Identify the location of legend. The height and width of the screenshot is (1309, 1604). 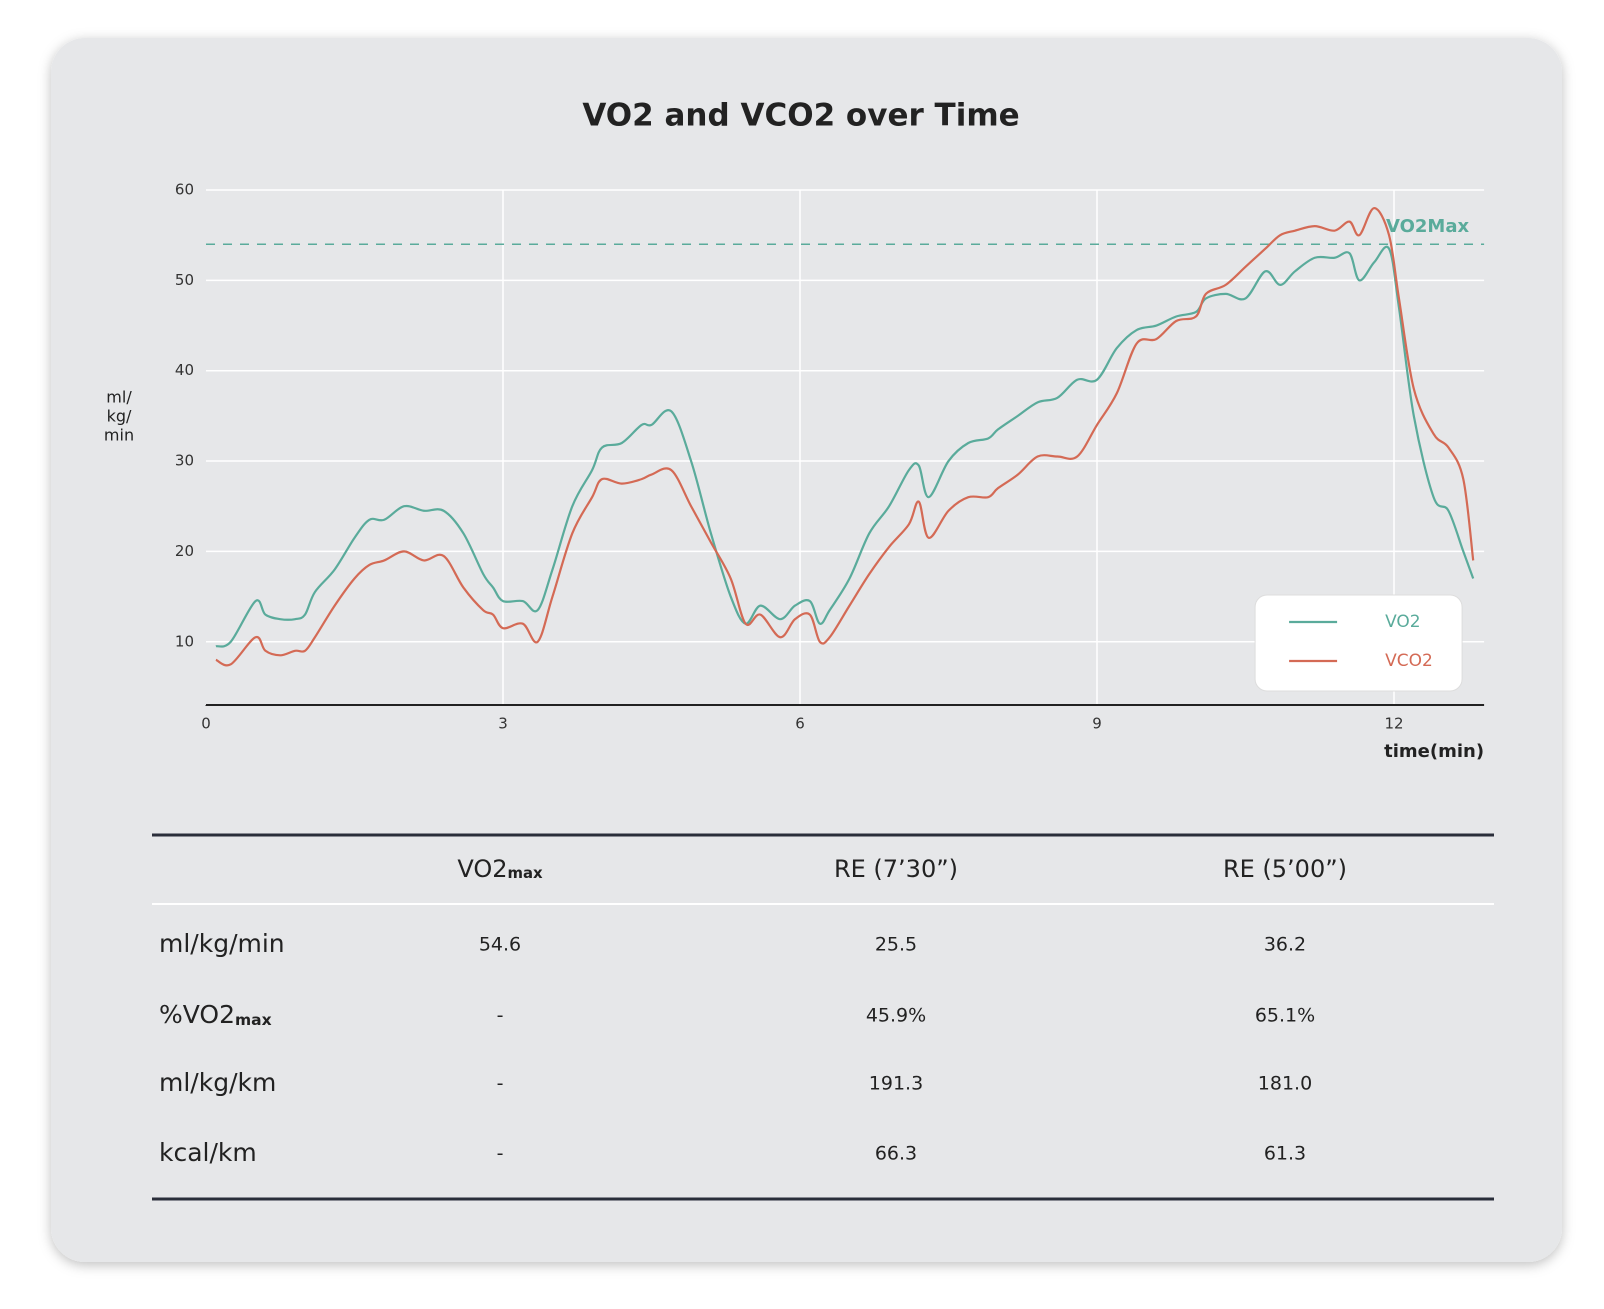
(1358, 643).